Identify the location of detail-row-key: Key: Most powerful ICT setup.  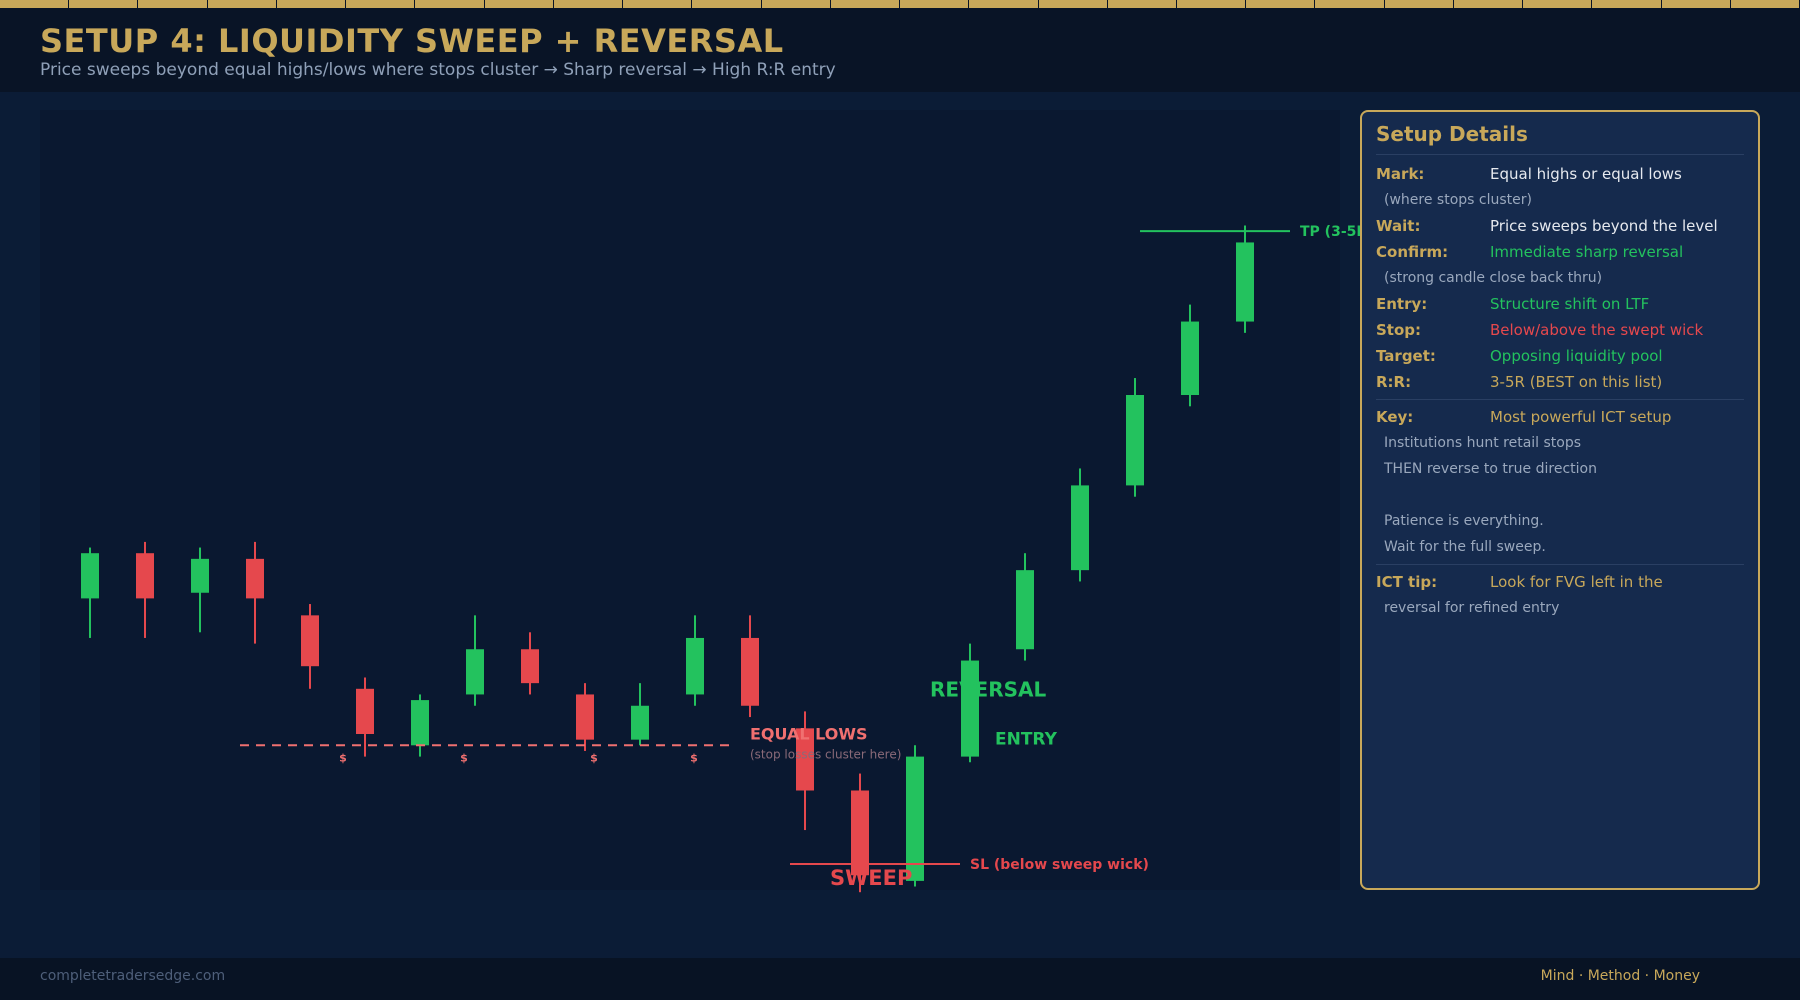
(1560, 417).